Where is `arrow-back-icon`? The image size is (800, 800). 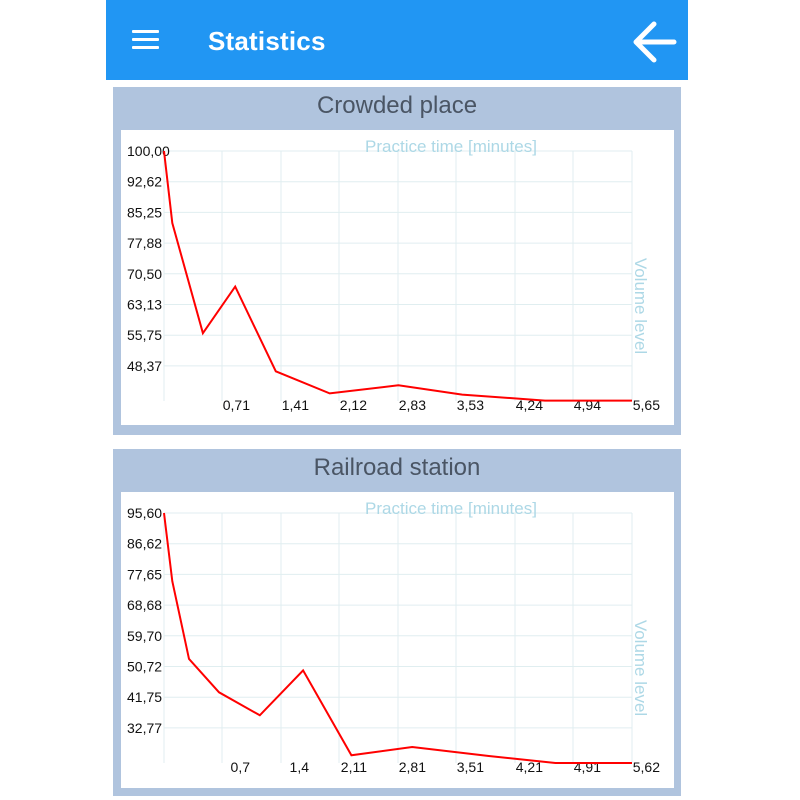
arrow-back-icon is located at coordinates (654, 42).